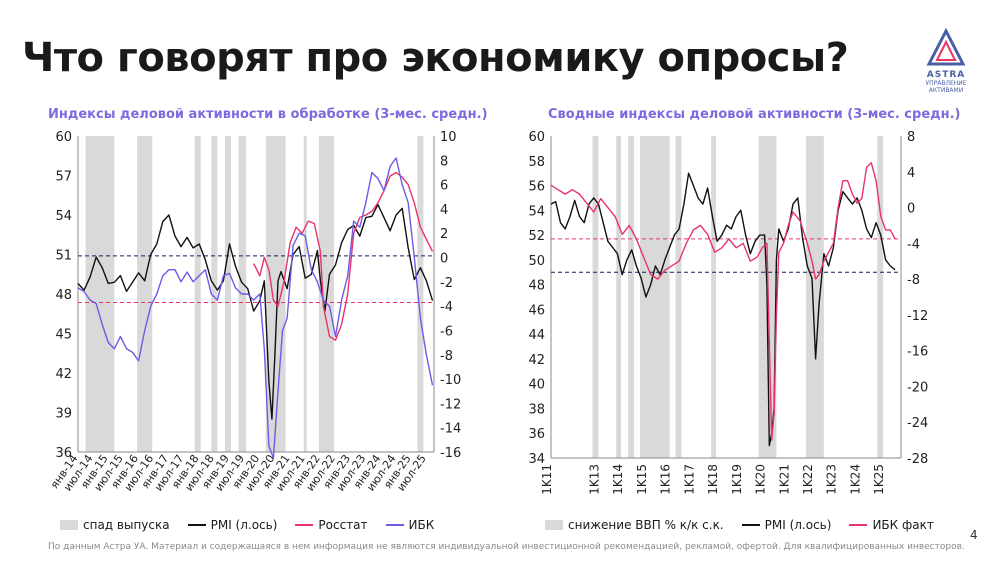 Image resolution: width=991 pixels, height=562 pixels. I want to click on y-left-tick-label: 58, so click(536, 162).